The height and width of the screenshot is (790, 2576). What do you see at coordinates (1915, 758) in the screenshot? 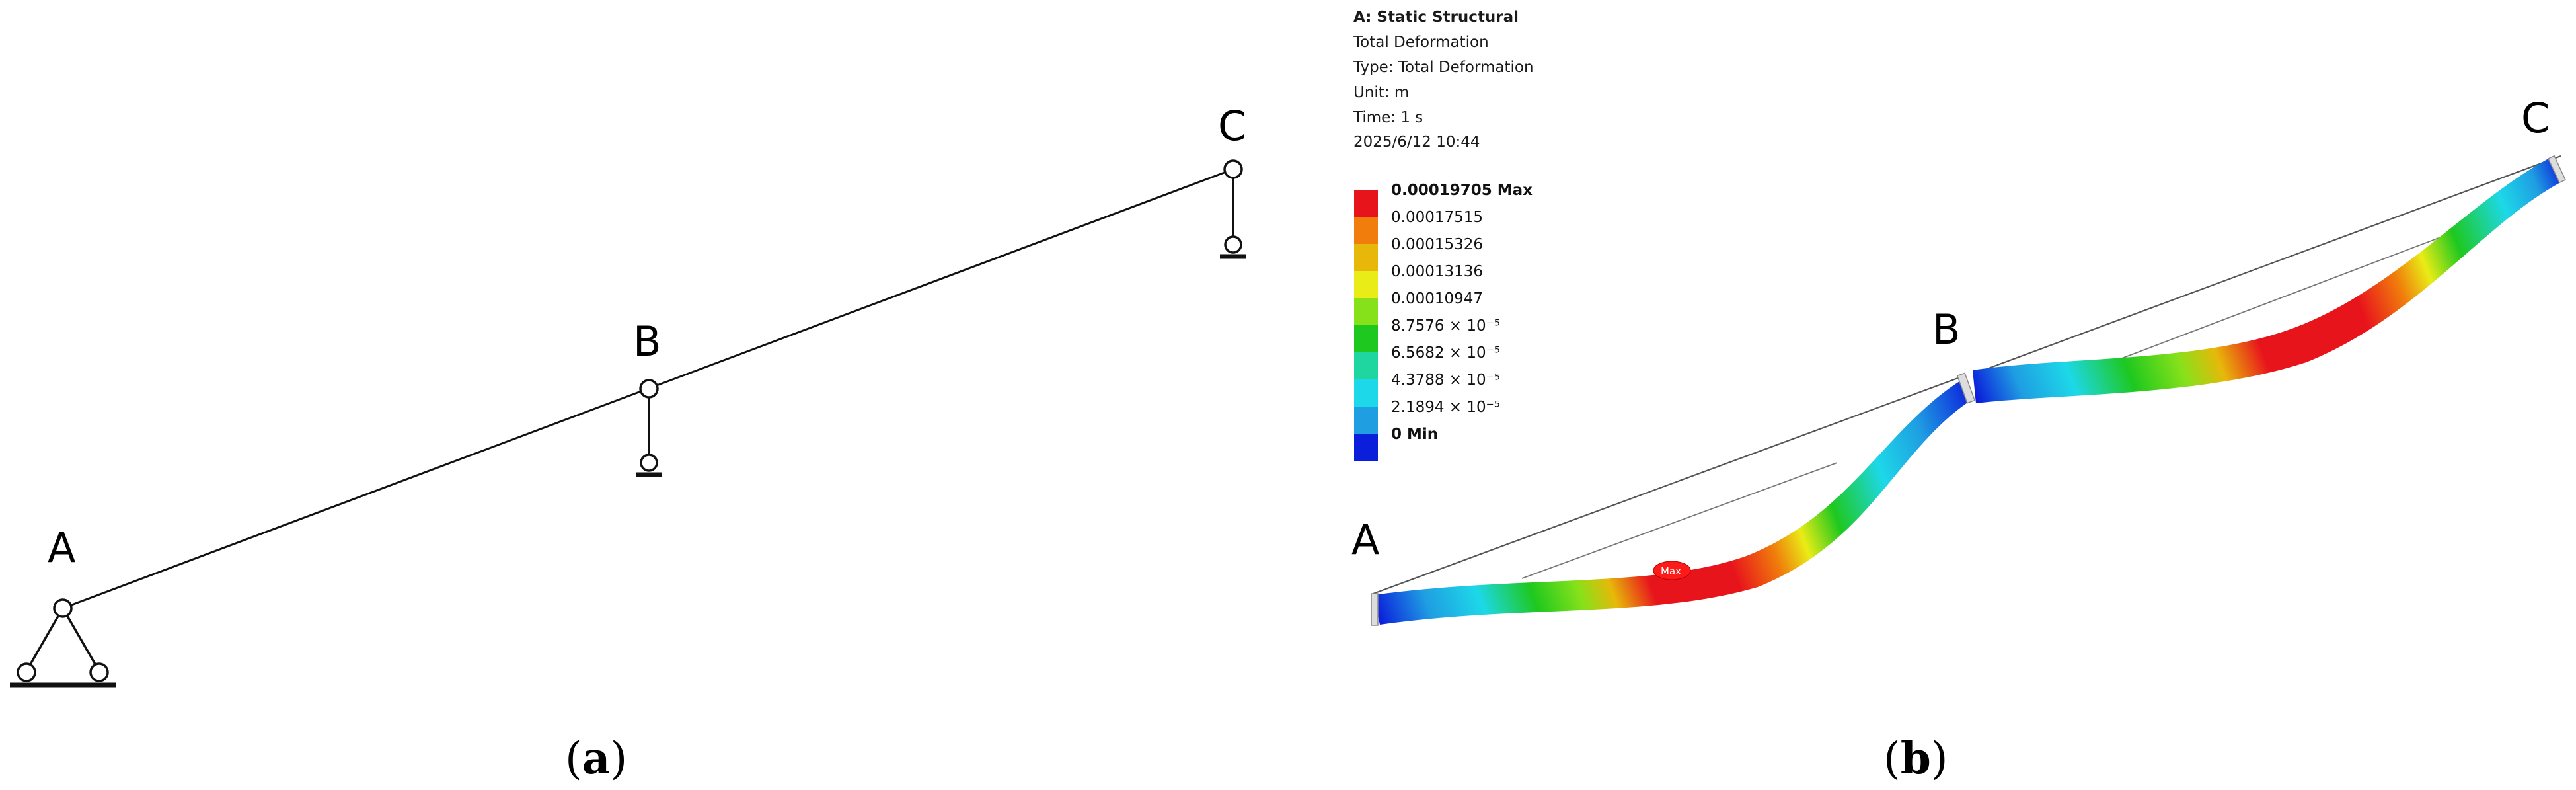
I see `caption-b: (b)` at bounding box center [1915, 758].